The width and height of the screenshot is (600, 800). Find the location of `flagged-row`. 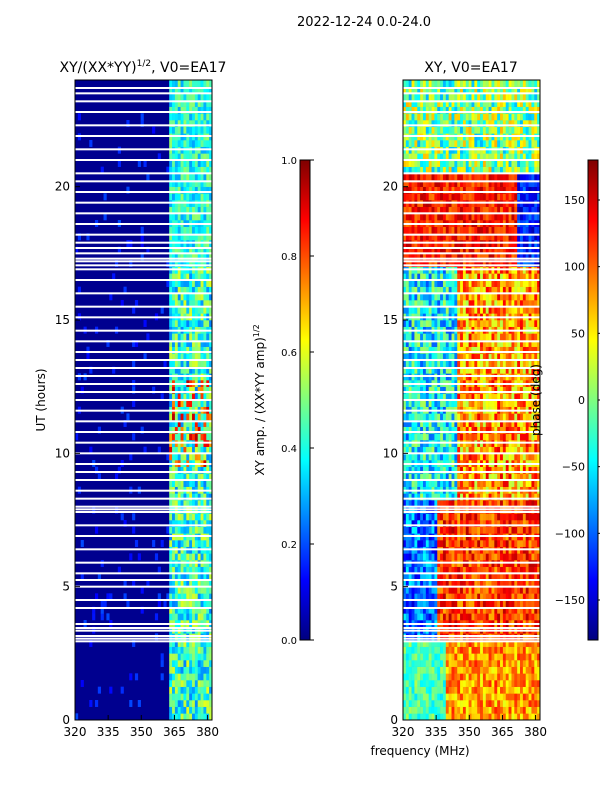

flagged-row is located at coordinates (143, 630).